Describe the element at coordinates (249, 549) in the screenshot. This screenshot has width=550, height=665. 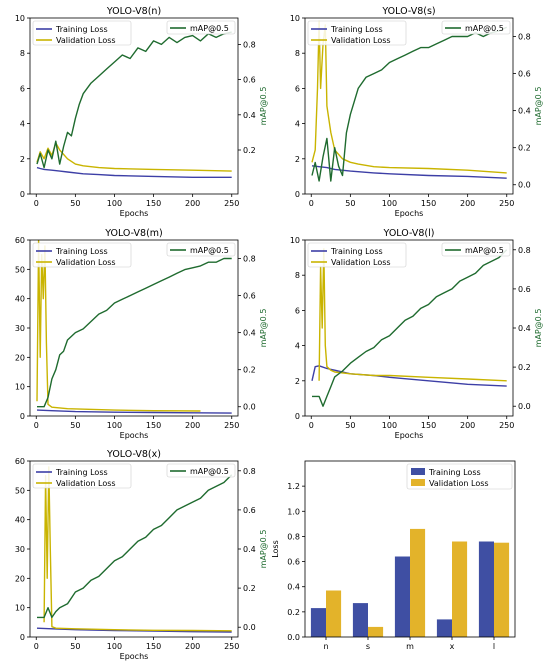
I see `y2-tick-label: 0.4` at that location.